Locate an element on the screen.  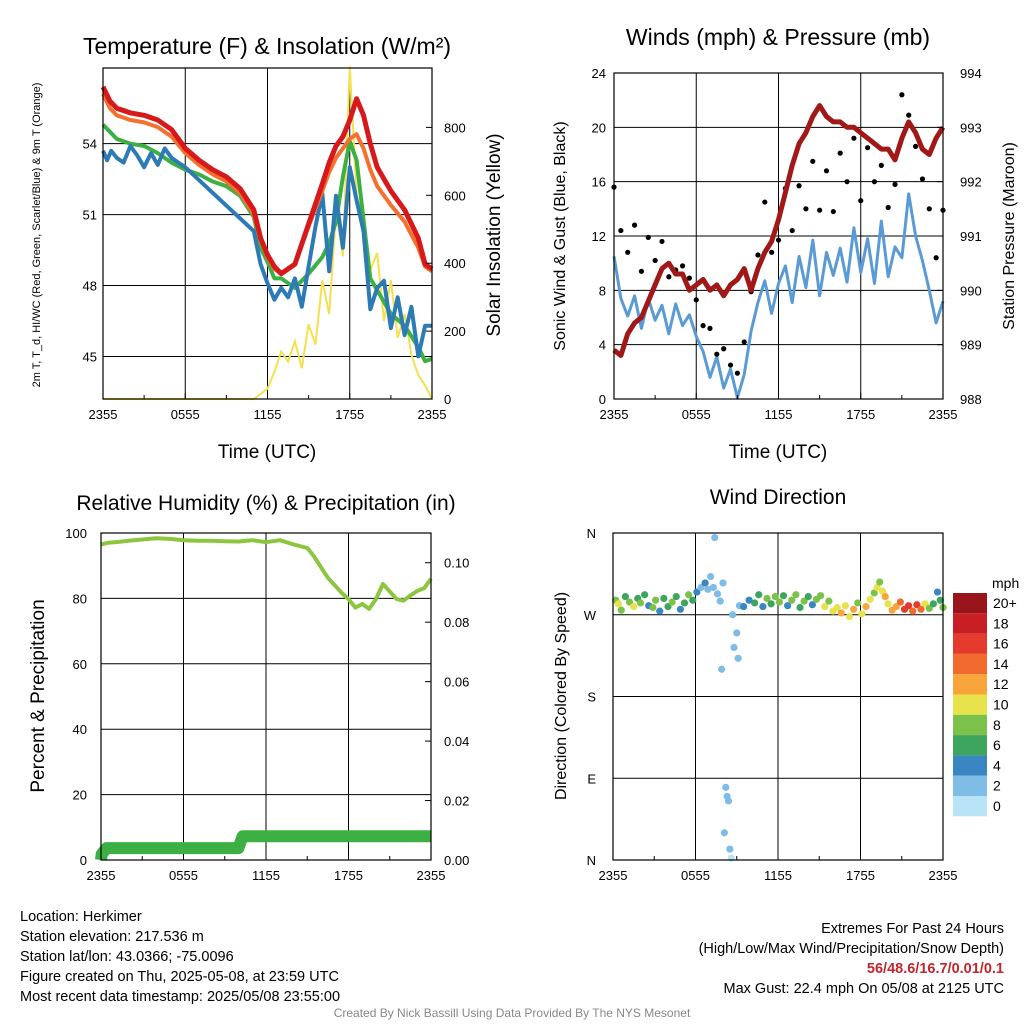
temperature-x-label: Time (UTC) is located at coordinates (267, 452).